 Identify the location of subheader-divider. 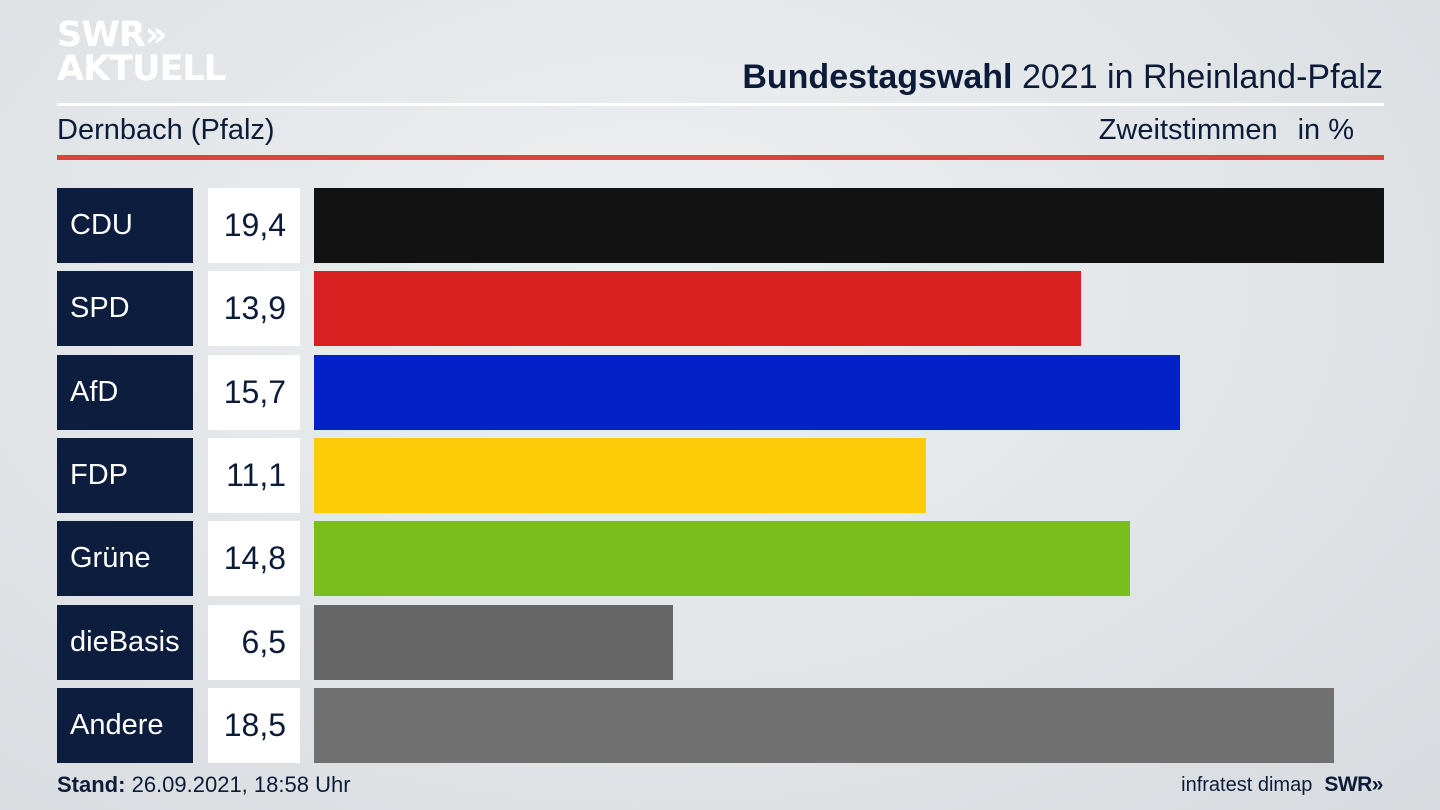
(720, 157).